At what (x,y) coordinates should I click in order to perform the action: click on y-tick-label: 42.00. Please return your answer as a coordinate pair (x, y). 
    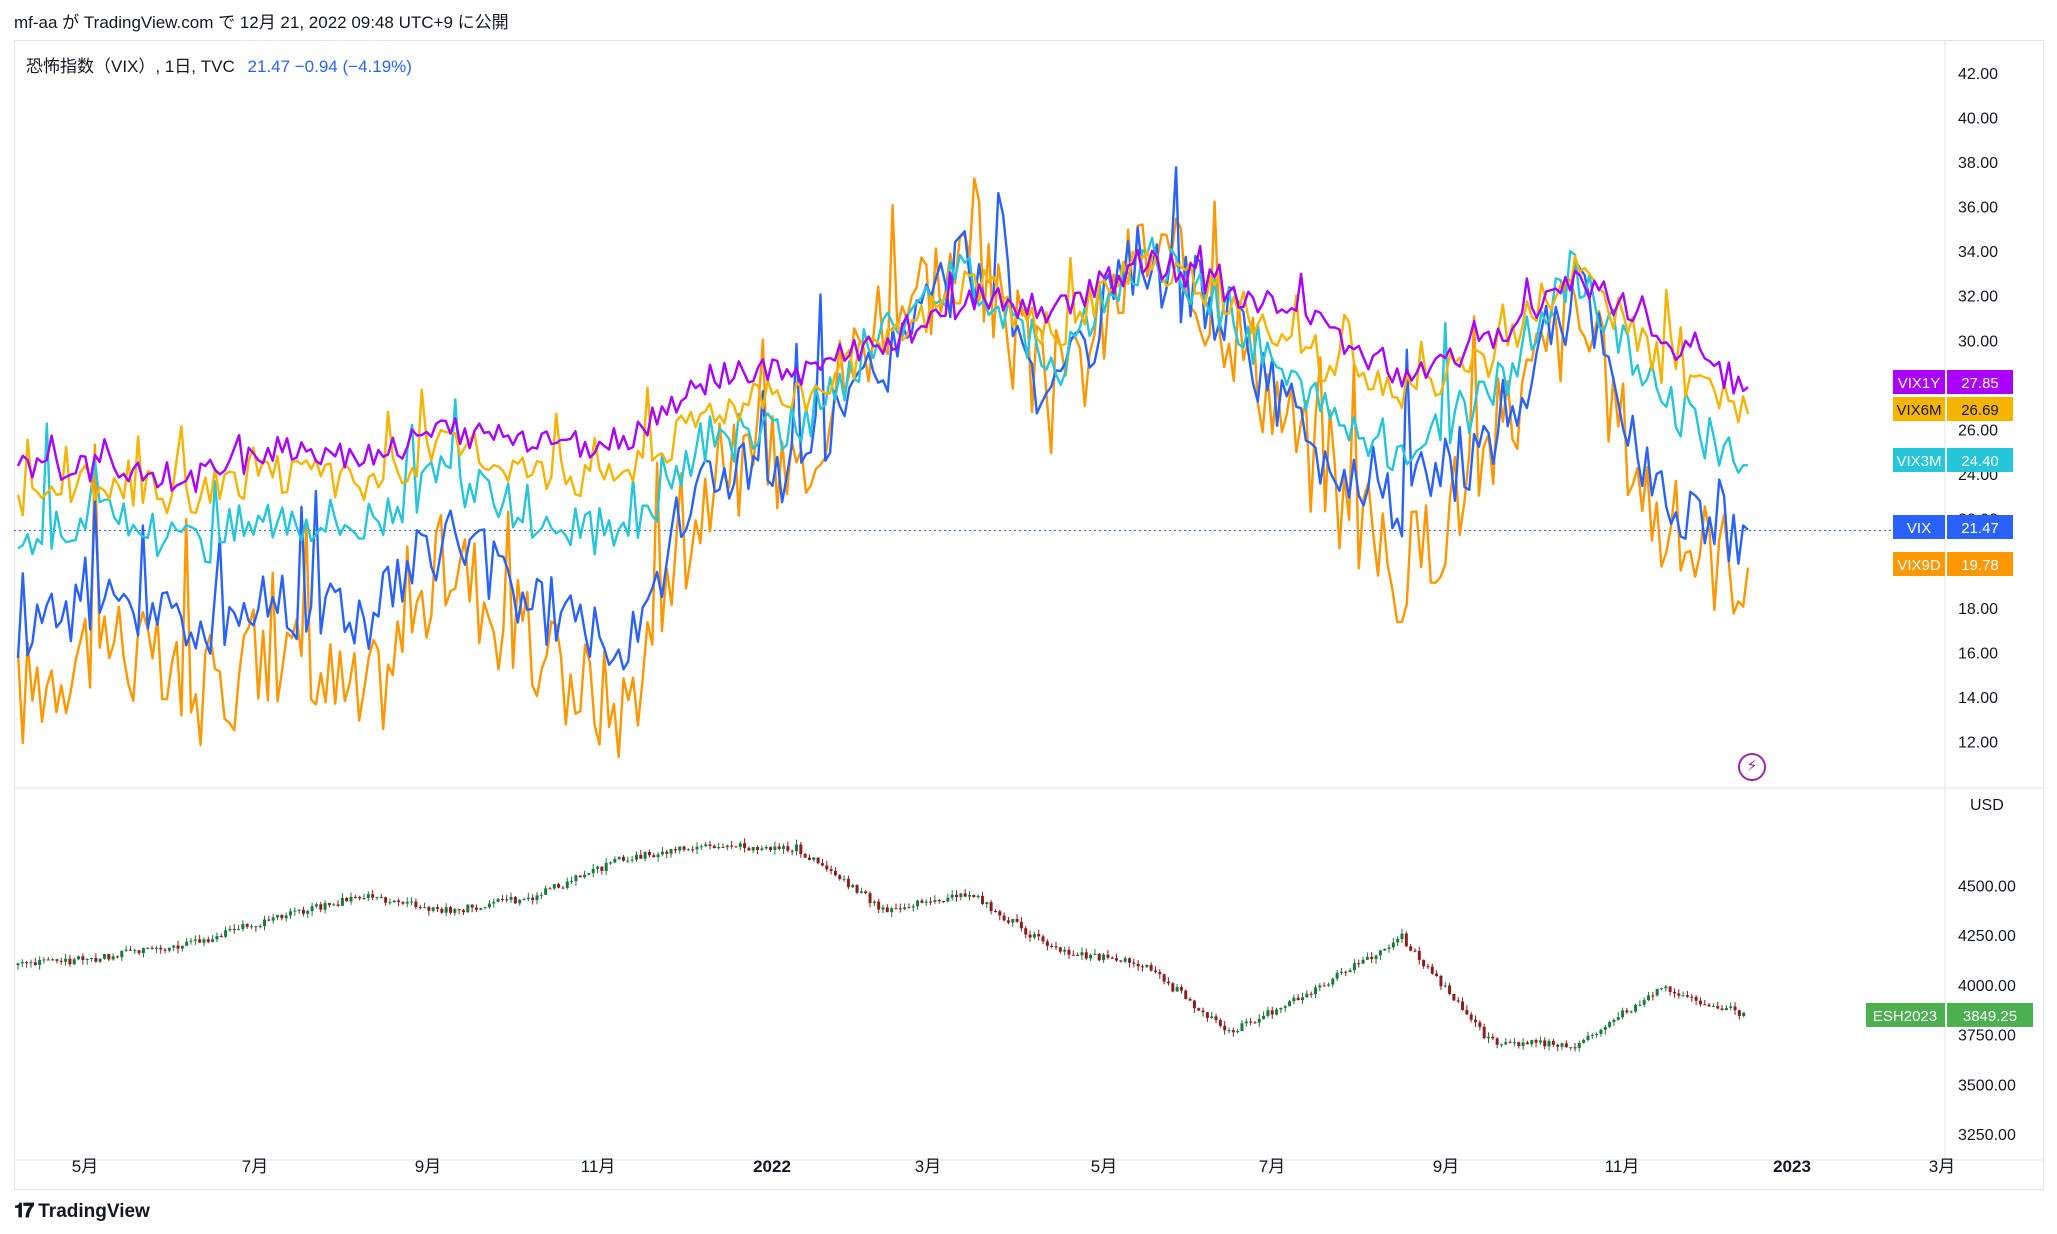
    Looking at the image, I should click on (1978, 74).